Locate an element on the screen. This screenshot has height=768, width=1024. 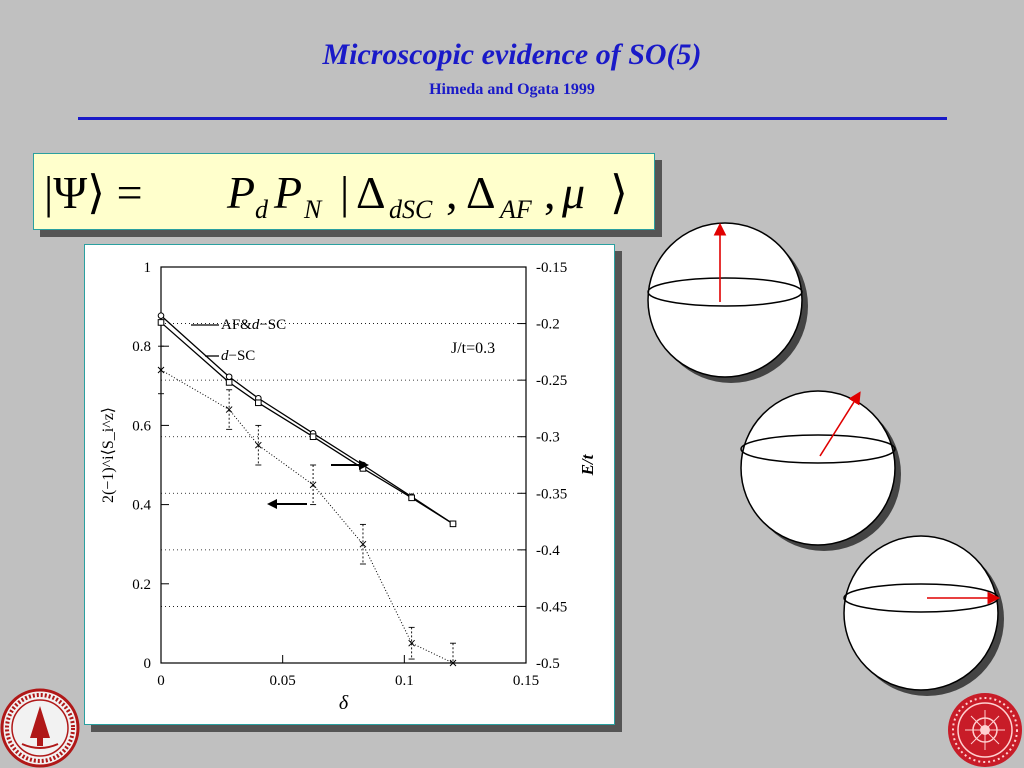
x-tick-label: 0 is located at coordinates (161, 681).